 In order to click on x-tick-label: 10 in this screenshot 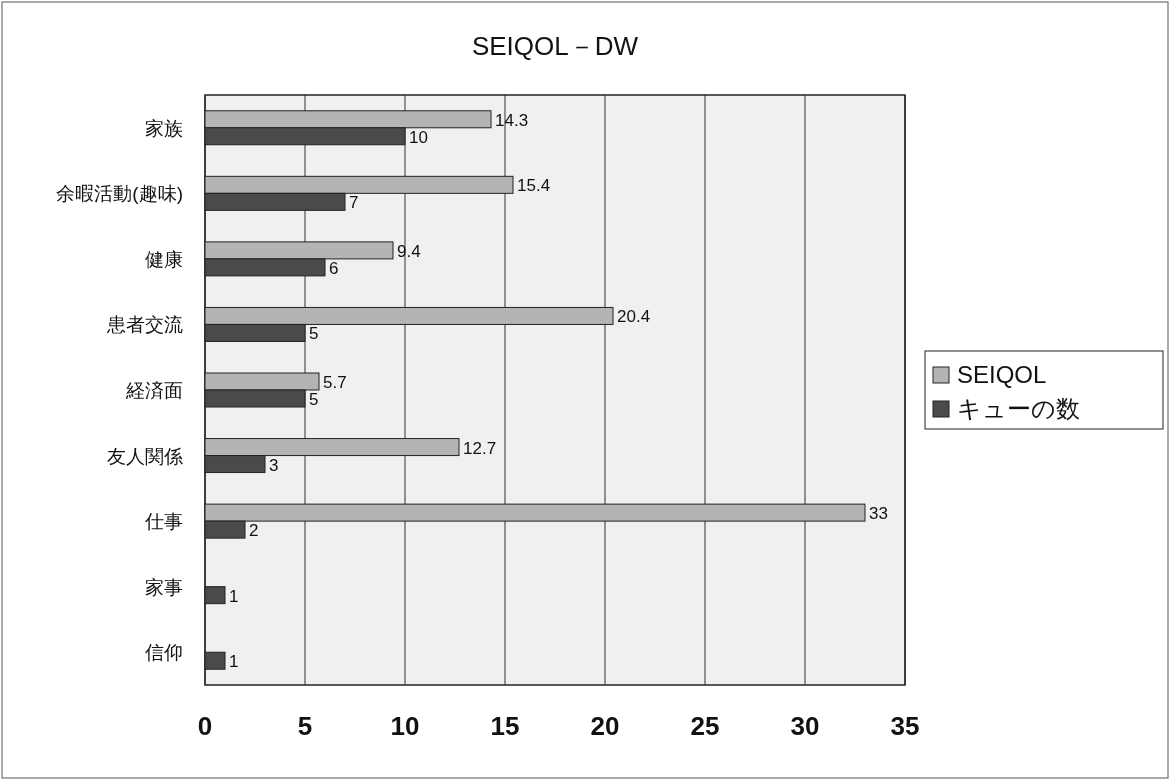, I will do `click(405, 726)`.